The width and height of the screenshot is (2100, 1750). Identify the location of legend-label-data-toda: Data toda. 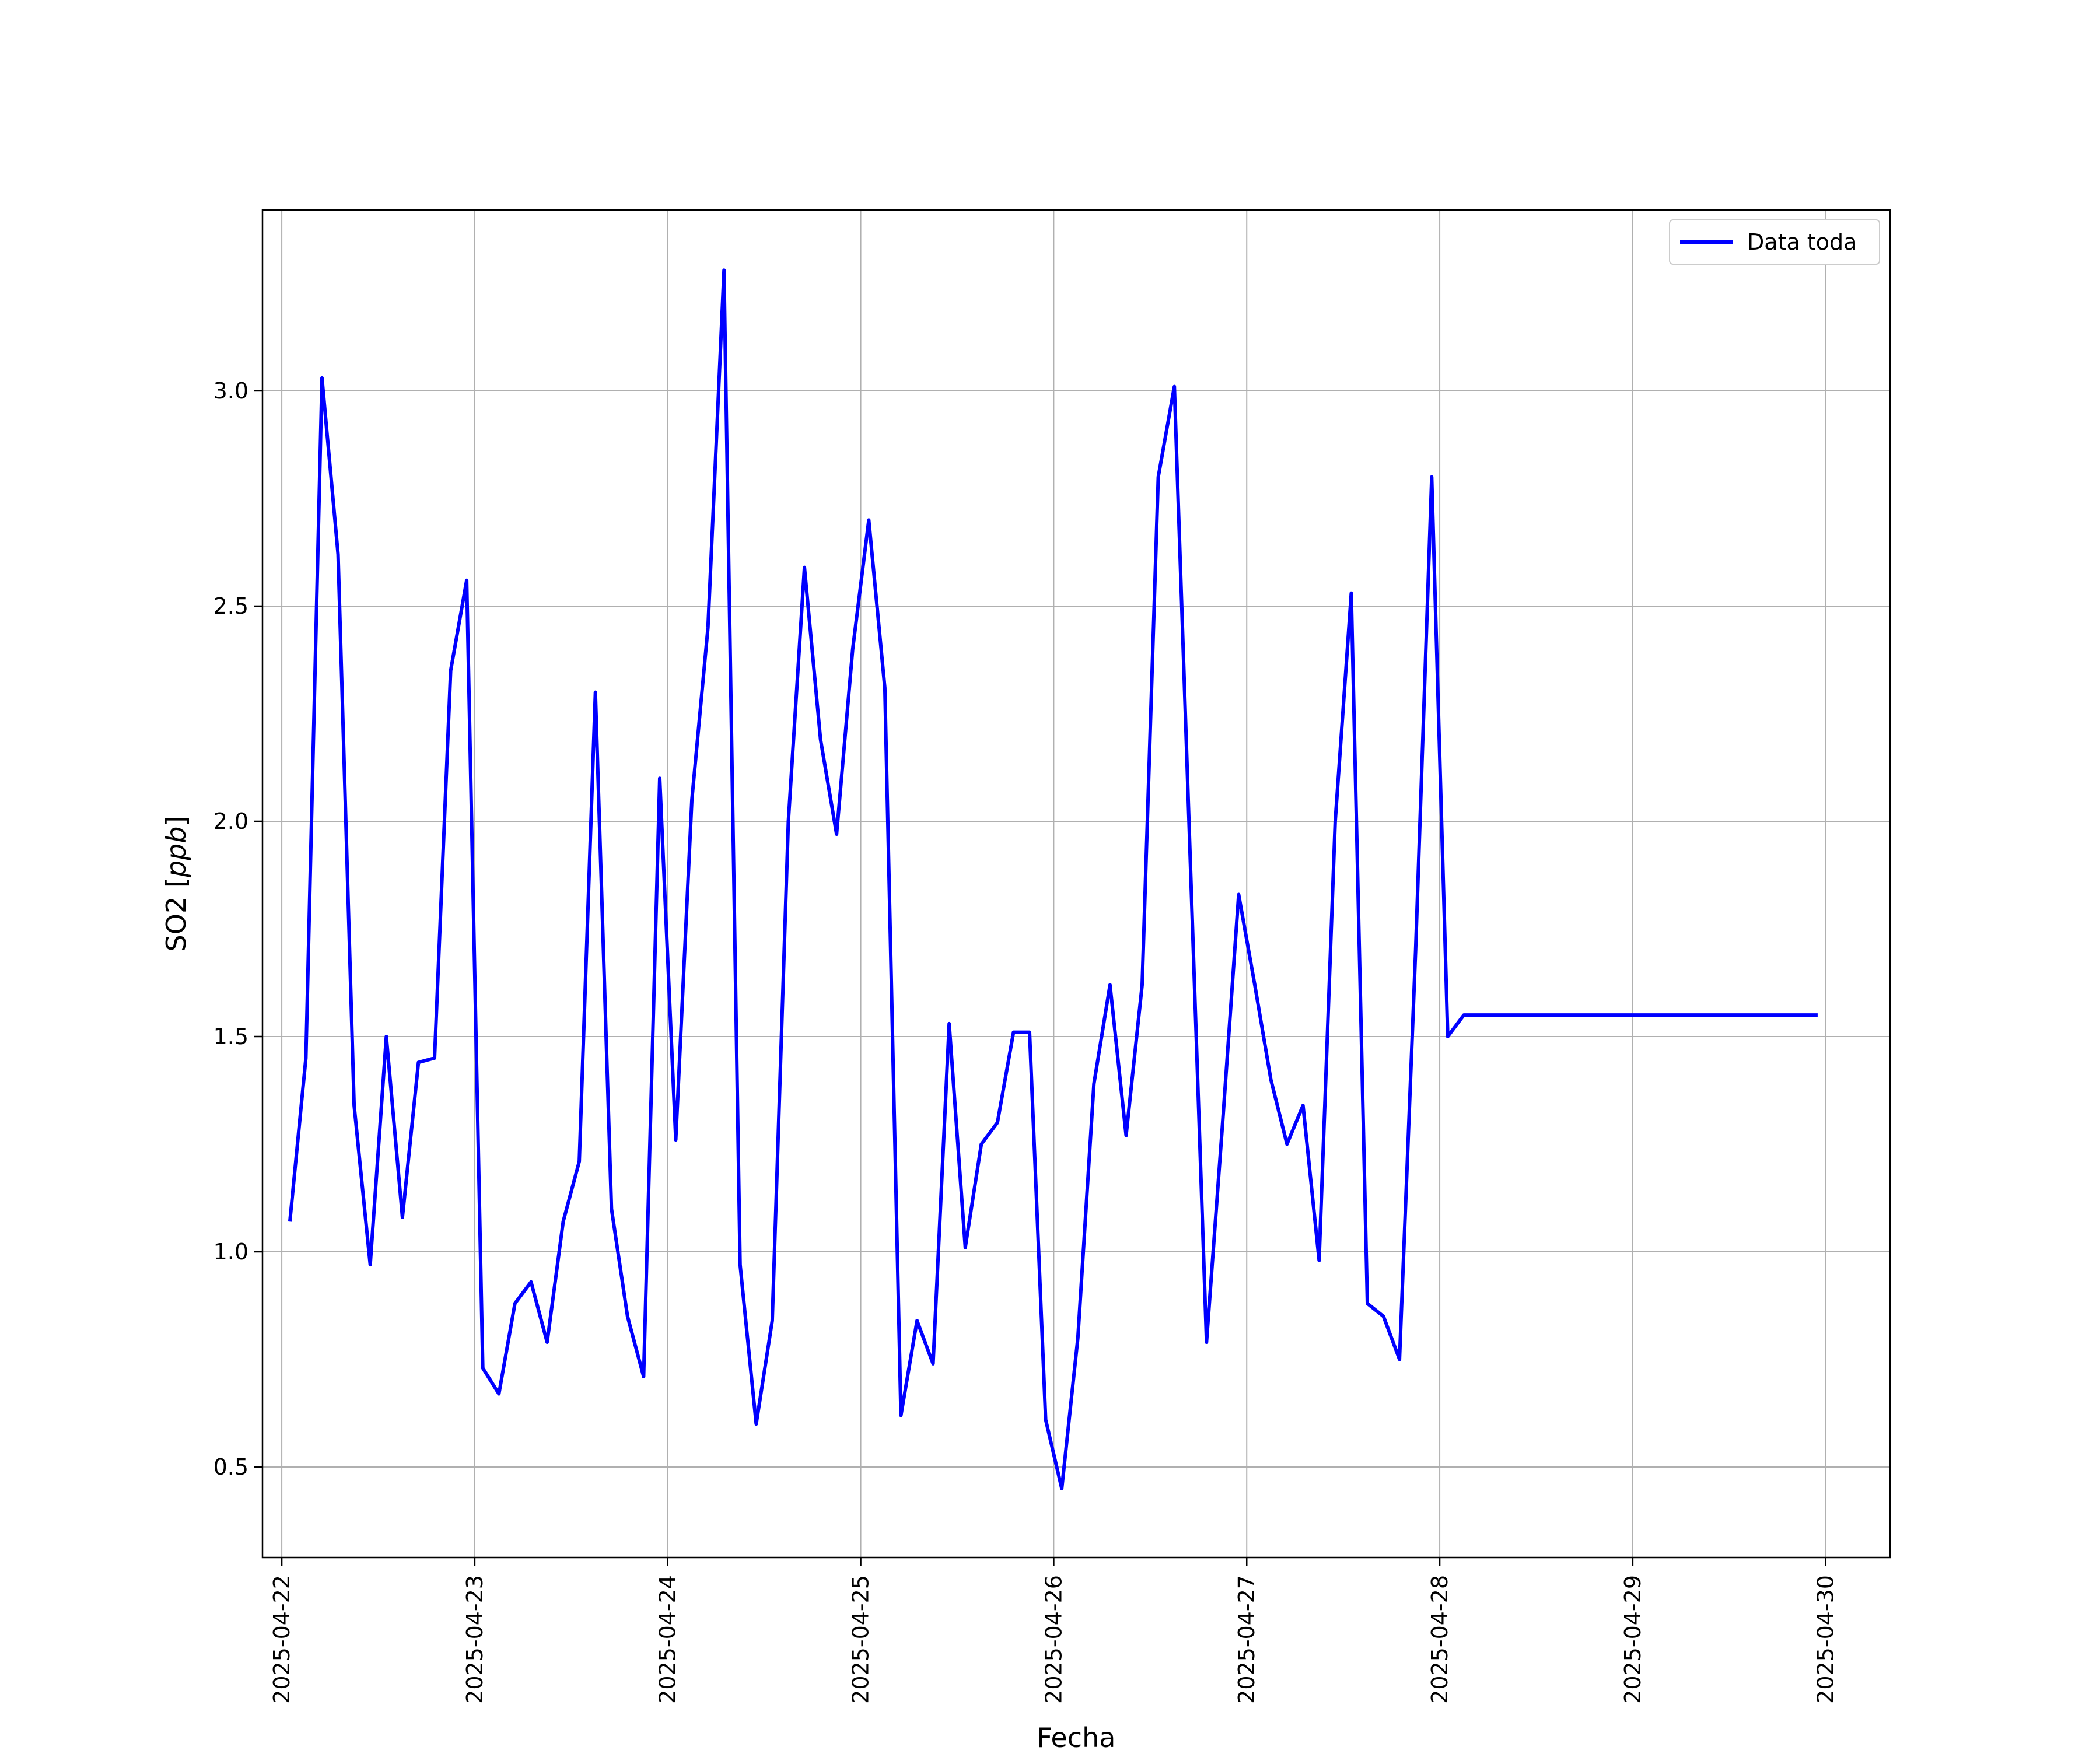
(1802, 242).